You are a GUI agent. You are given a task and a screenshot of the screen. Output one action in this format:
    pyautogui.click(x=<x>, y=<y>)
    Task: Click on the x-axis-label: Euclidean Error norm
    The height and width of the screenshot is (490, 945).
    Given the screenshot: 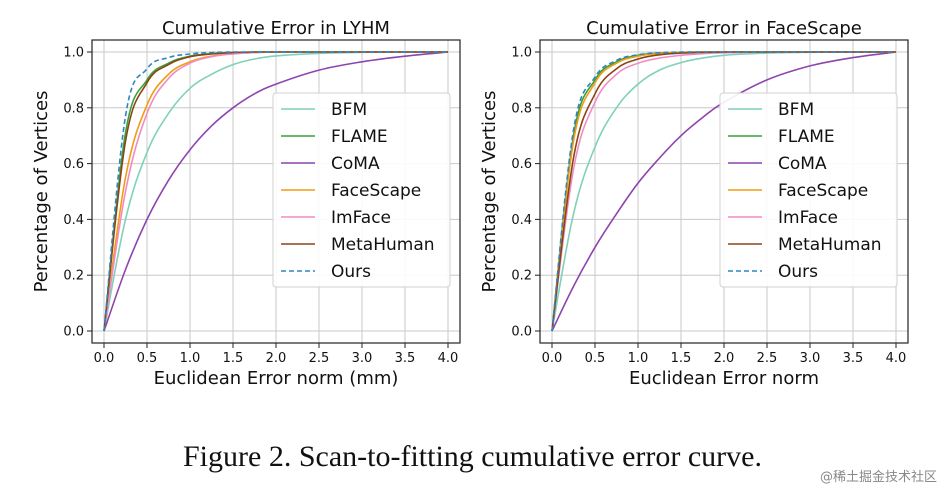 What is the action you would take?
    pyautogui.click(x=724, y=378)
    